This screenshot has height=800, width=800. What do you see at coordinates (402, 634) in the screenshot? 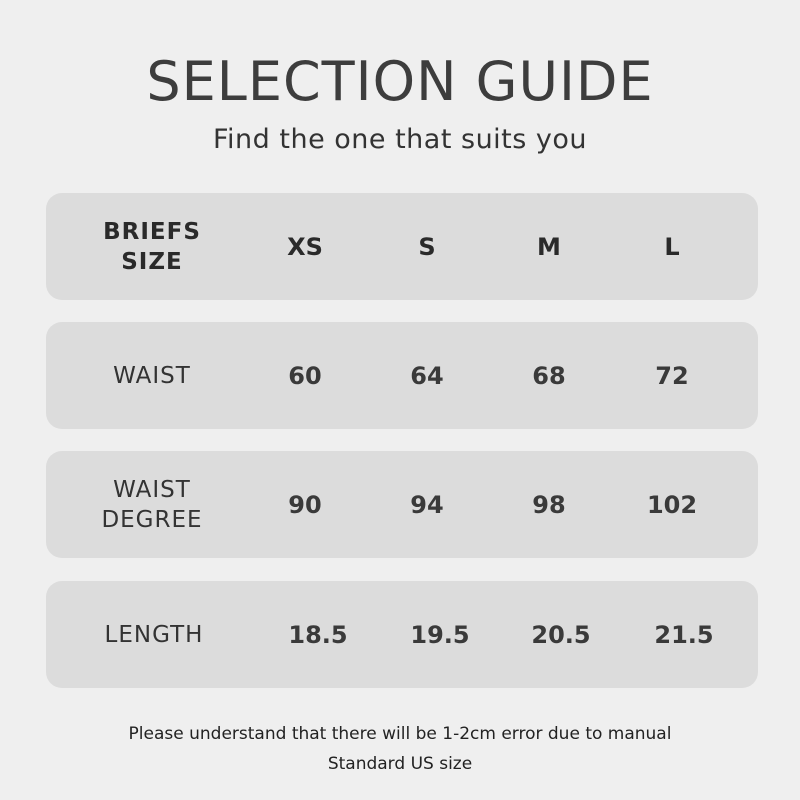
I see `table-row: LENGTH 18.5 19.5 20.5 21.5` at bounding box center [402, 634].